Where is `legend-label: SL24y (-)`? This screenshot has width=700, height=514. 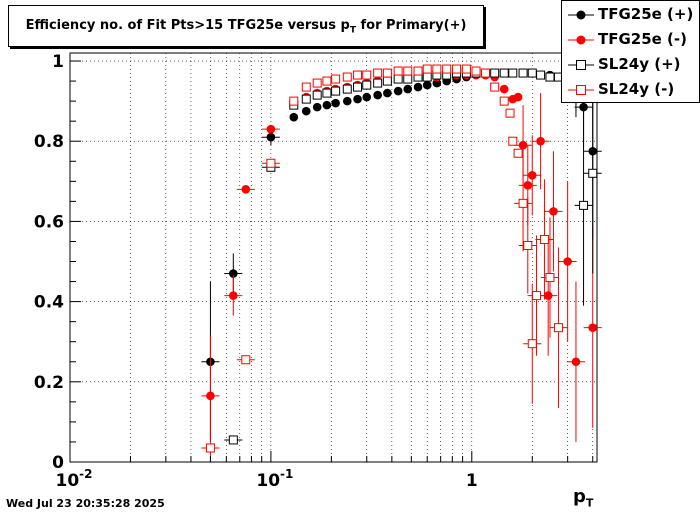 legend-label: SL24y (-) is located at coordinates (636, 89).